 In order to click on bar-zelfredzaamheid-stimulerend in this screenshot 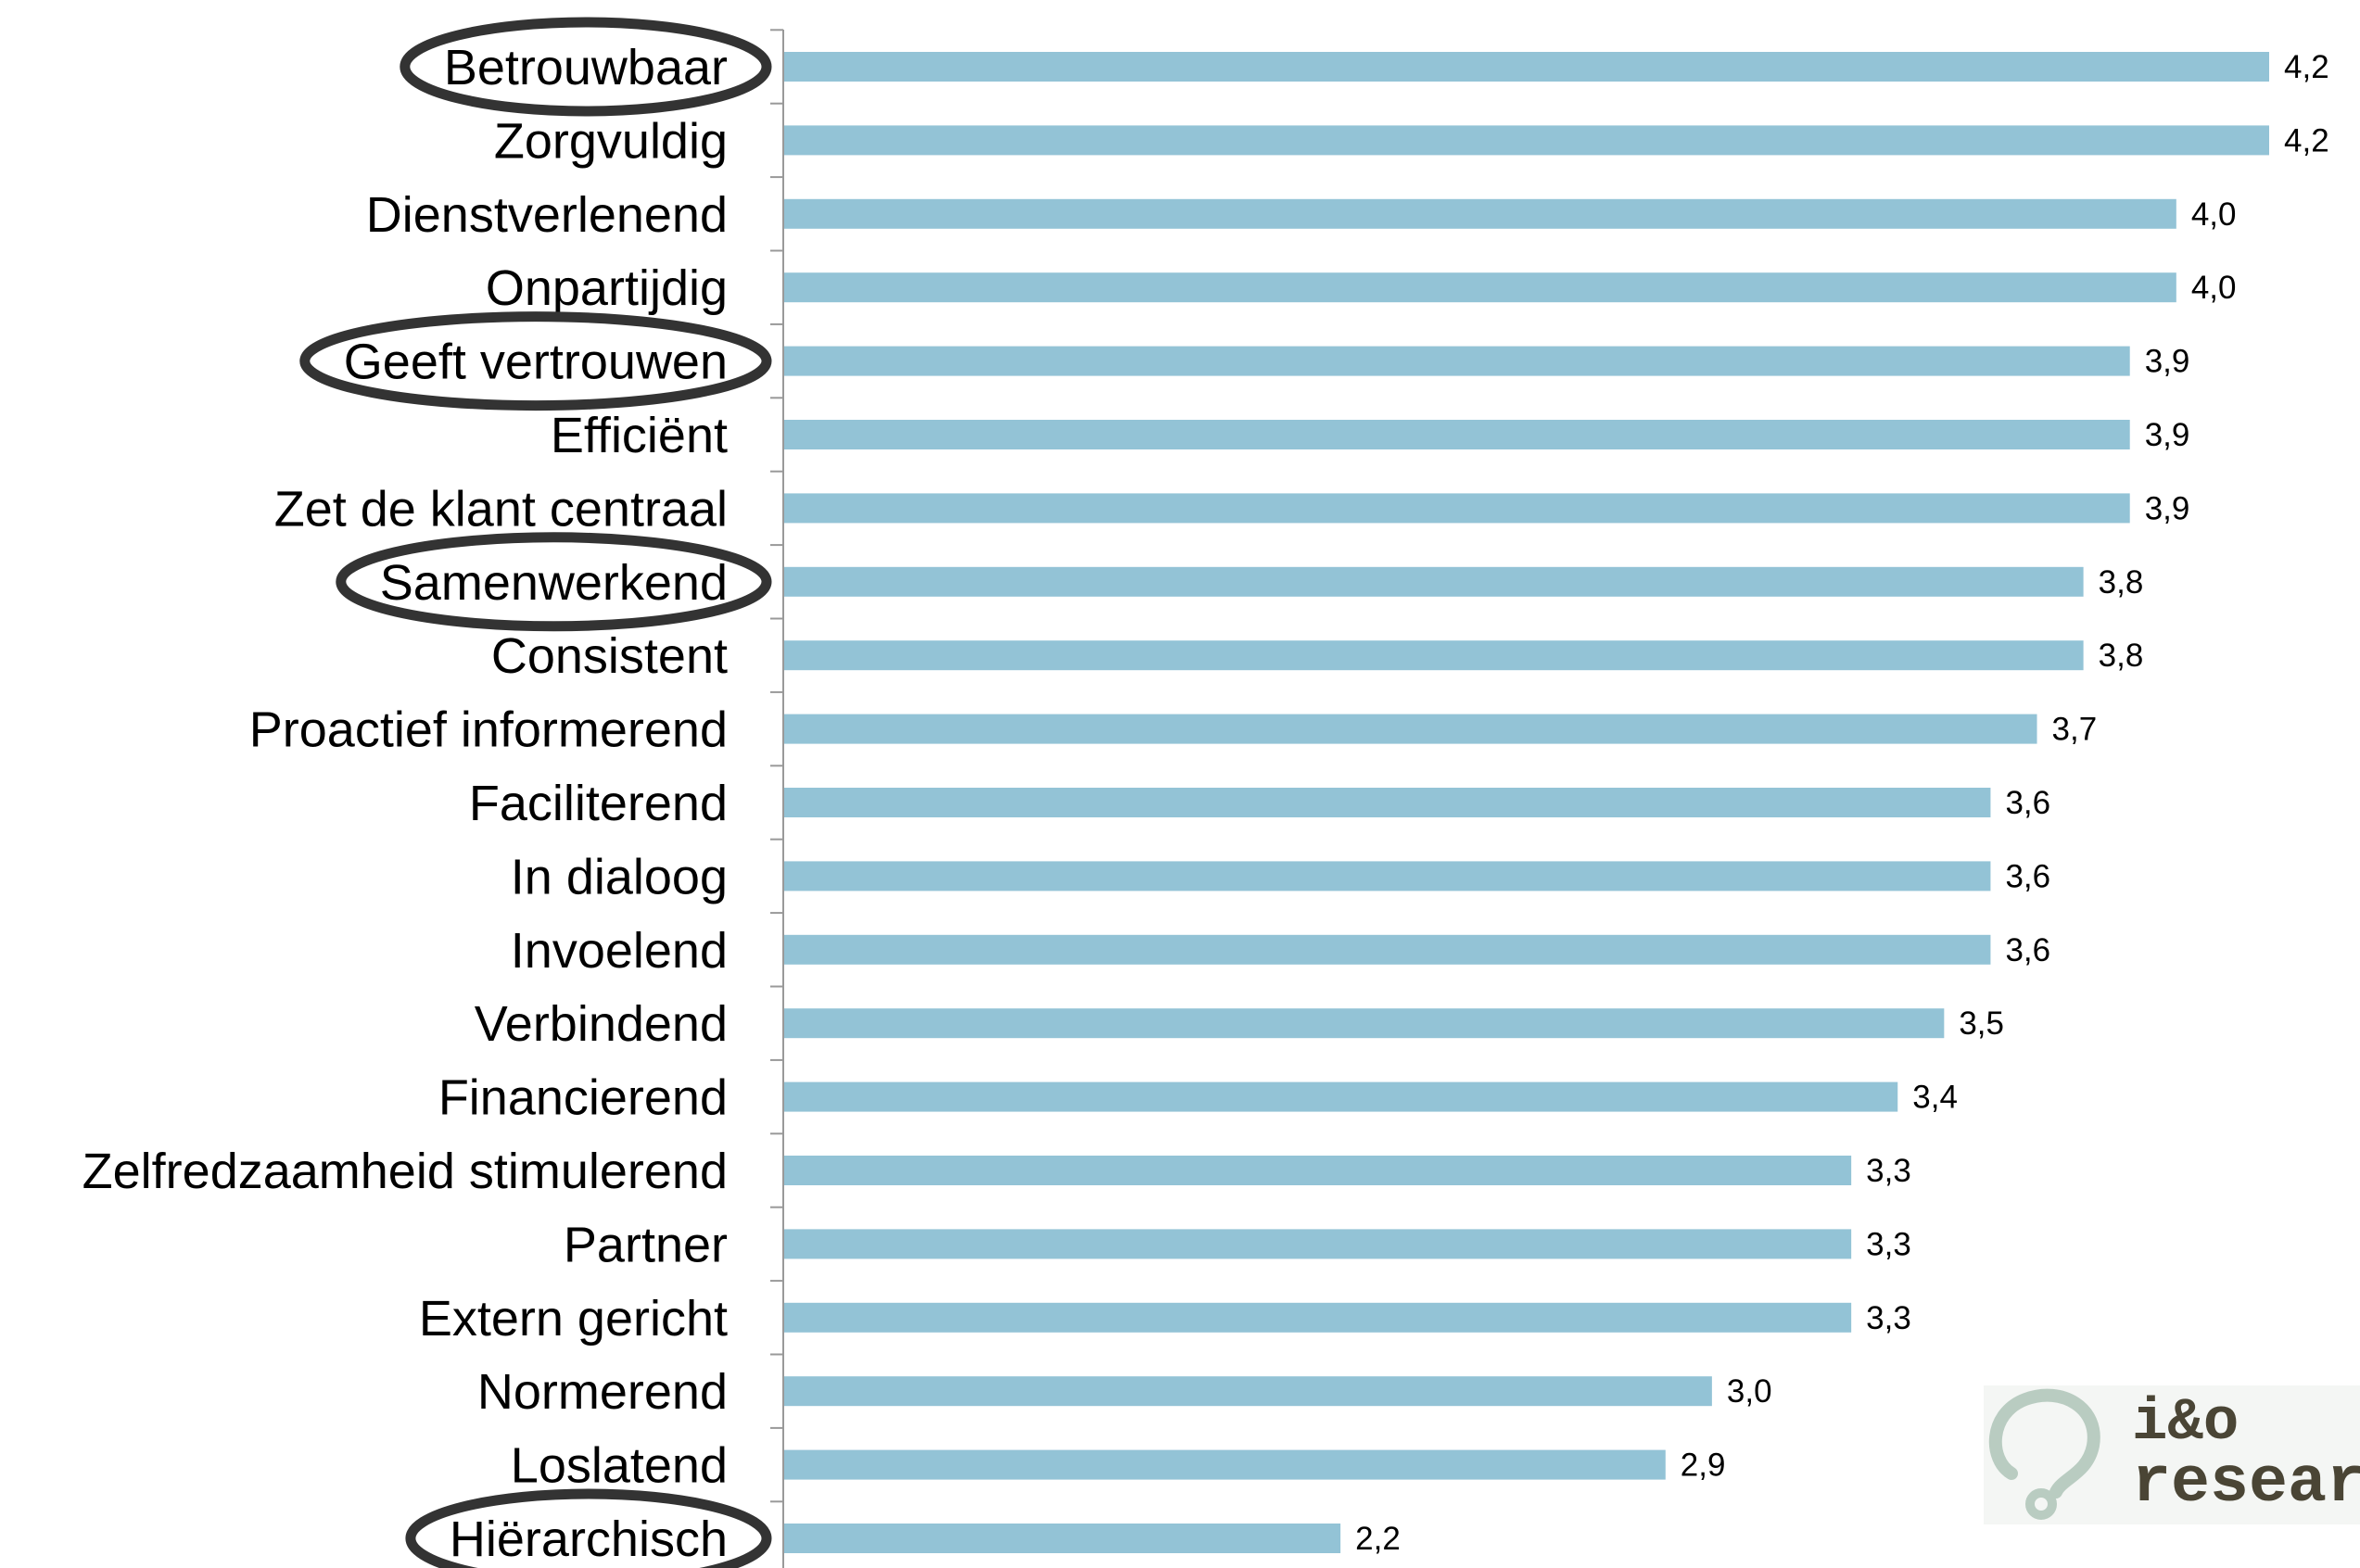, I will do `click(1318, 1170)`.